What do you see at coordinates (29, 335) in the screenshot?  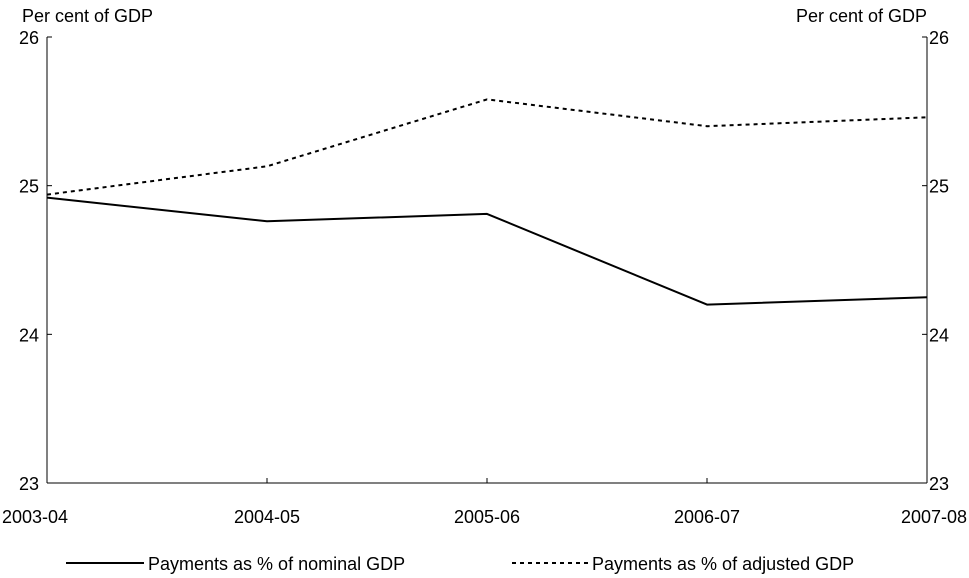 I see `y-tick-label-left: 24` at bounding box center [29, 335].